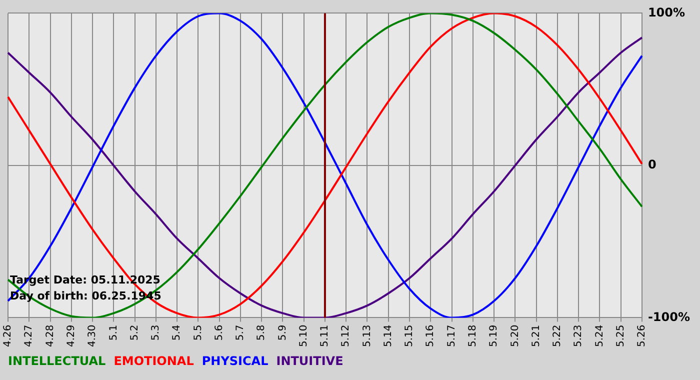 The height and width of the screenshot is (380, 700). I want to click on x-tick-label: 5.23, so click(578, 335).